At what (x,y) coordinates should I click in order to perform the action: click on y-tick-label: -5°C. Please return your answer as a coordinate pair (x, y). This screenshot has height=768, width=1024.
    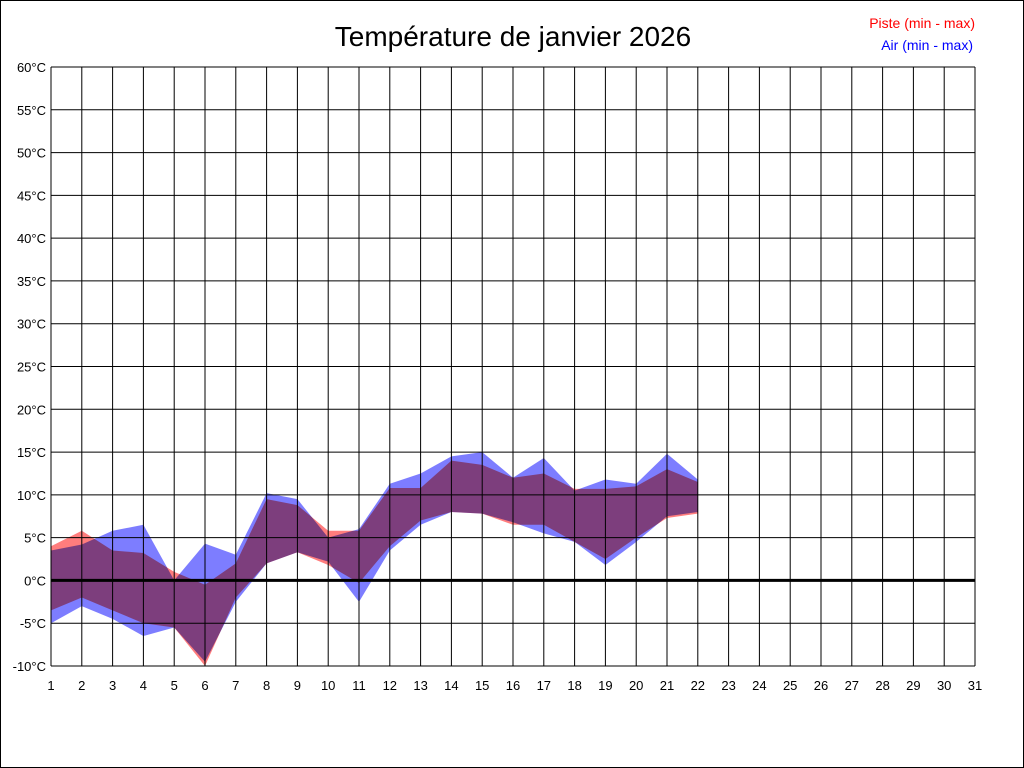
    Looking at the image, I should click on (33, 623).